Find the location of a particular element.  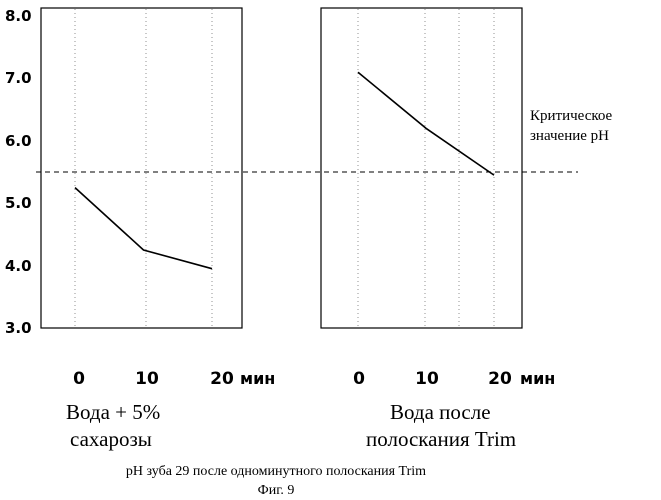

panel-2-grid is located at coordinates (426, 168).